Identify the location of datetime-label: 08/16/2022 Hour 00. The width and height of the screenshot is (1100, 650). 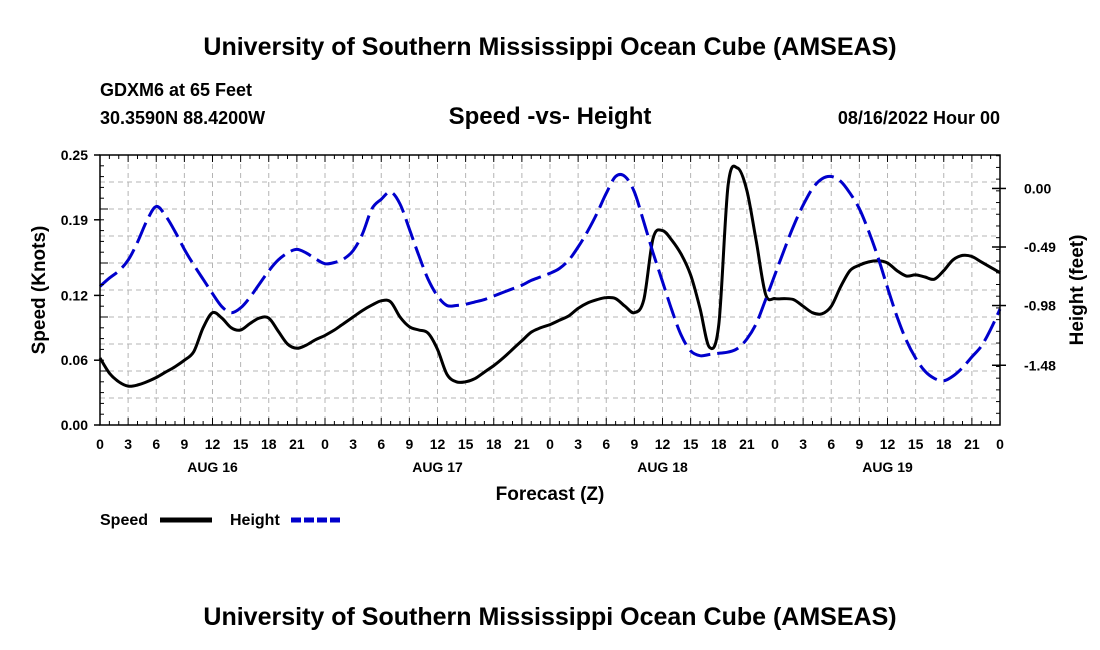
(919, 118).